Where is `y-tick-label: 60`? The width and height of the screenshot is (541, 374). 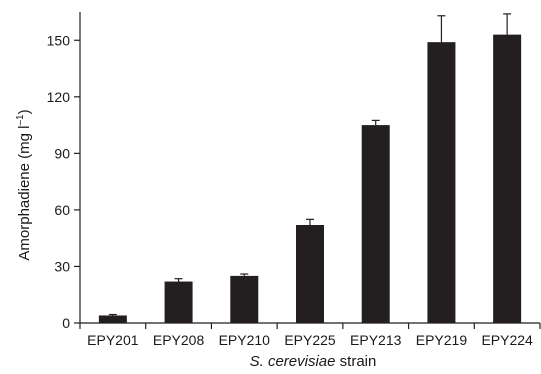
y-tick-label: 60 is located at coordinates (62, 210).